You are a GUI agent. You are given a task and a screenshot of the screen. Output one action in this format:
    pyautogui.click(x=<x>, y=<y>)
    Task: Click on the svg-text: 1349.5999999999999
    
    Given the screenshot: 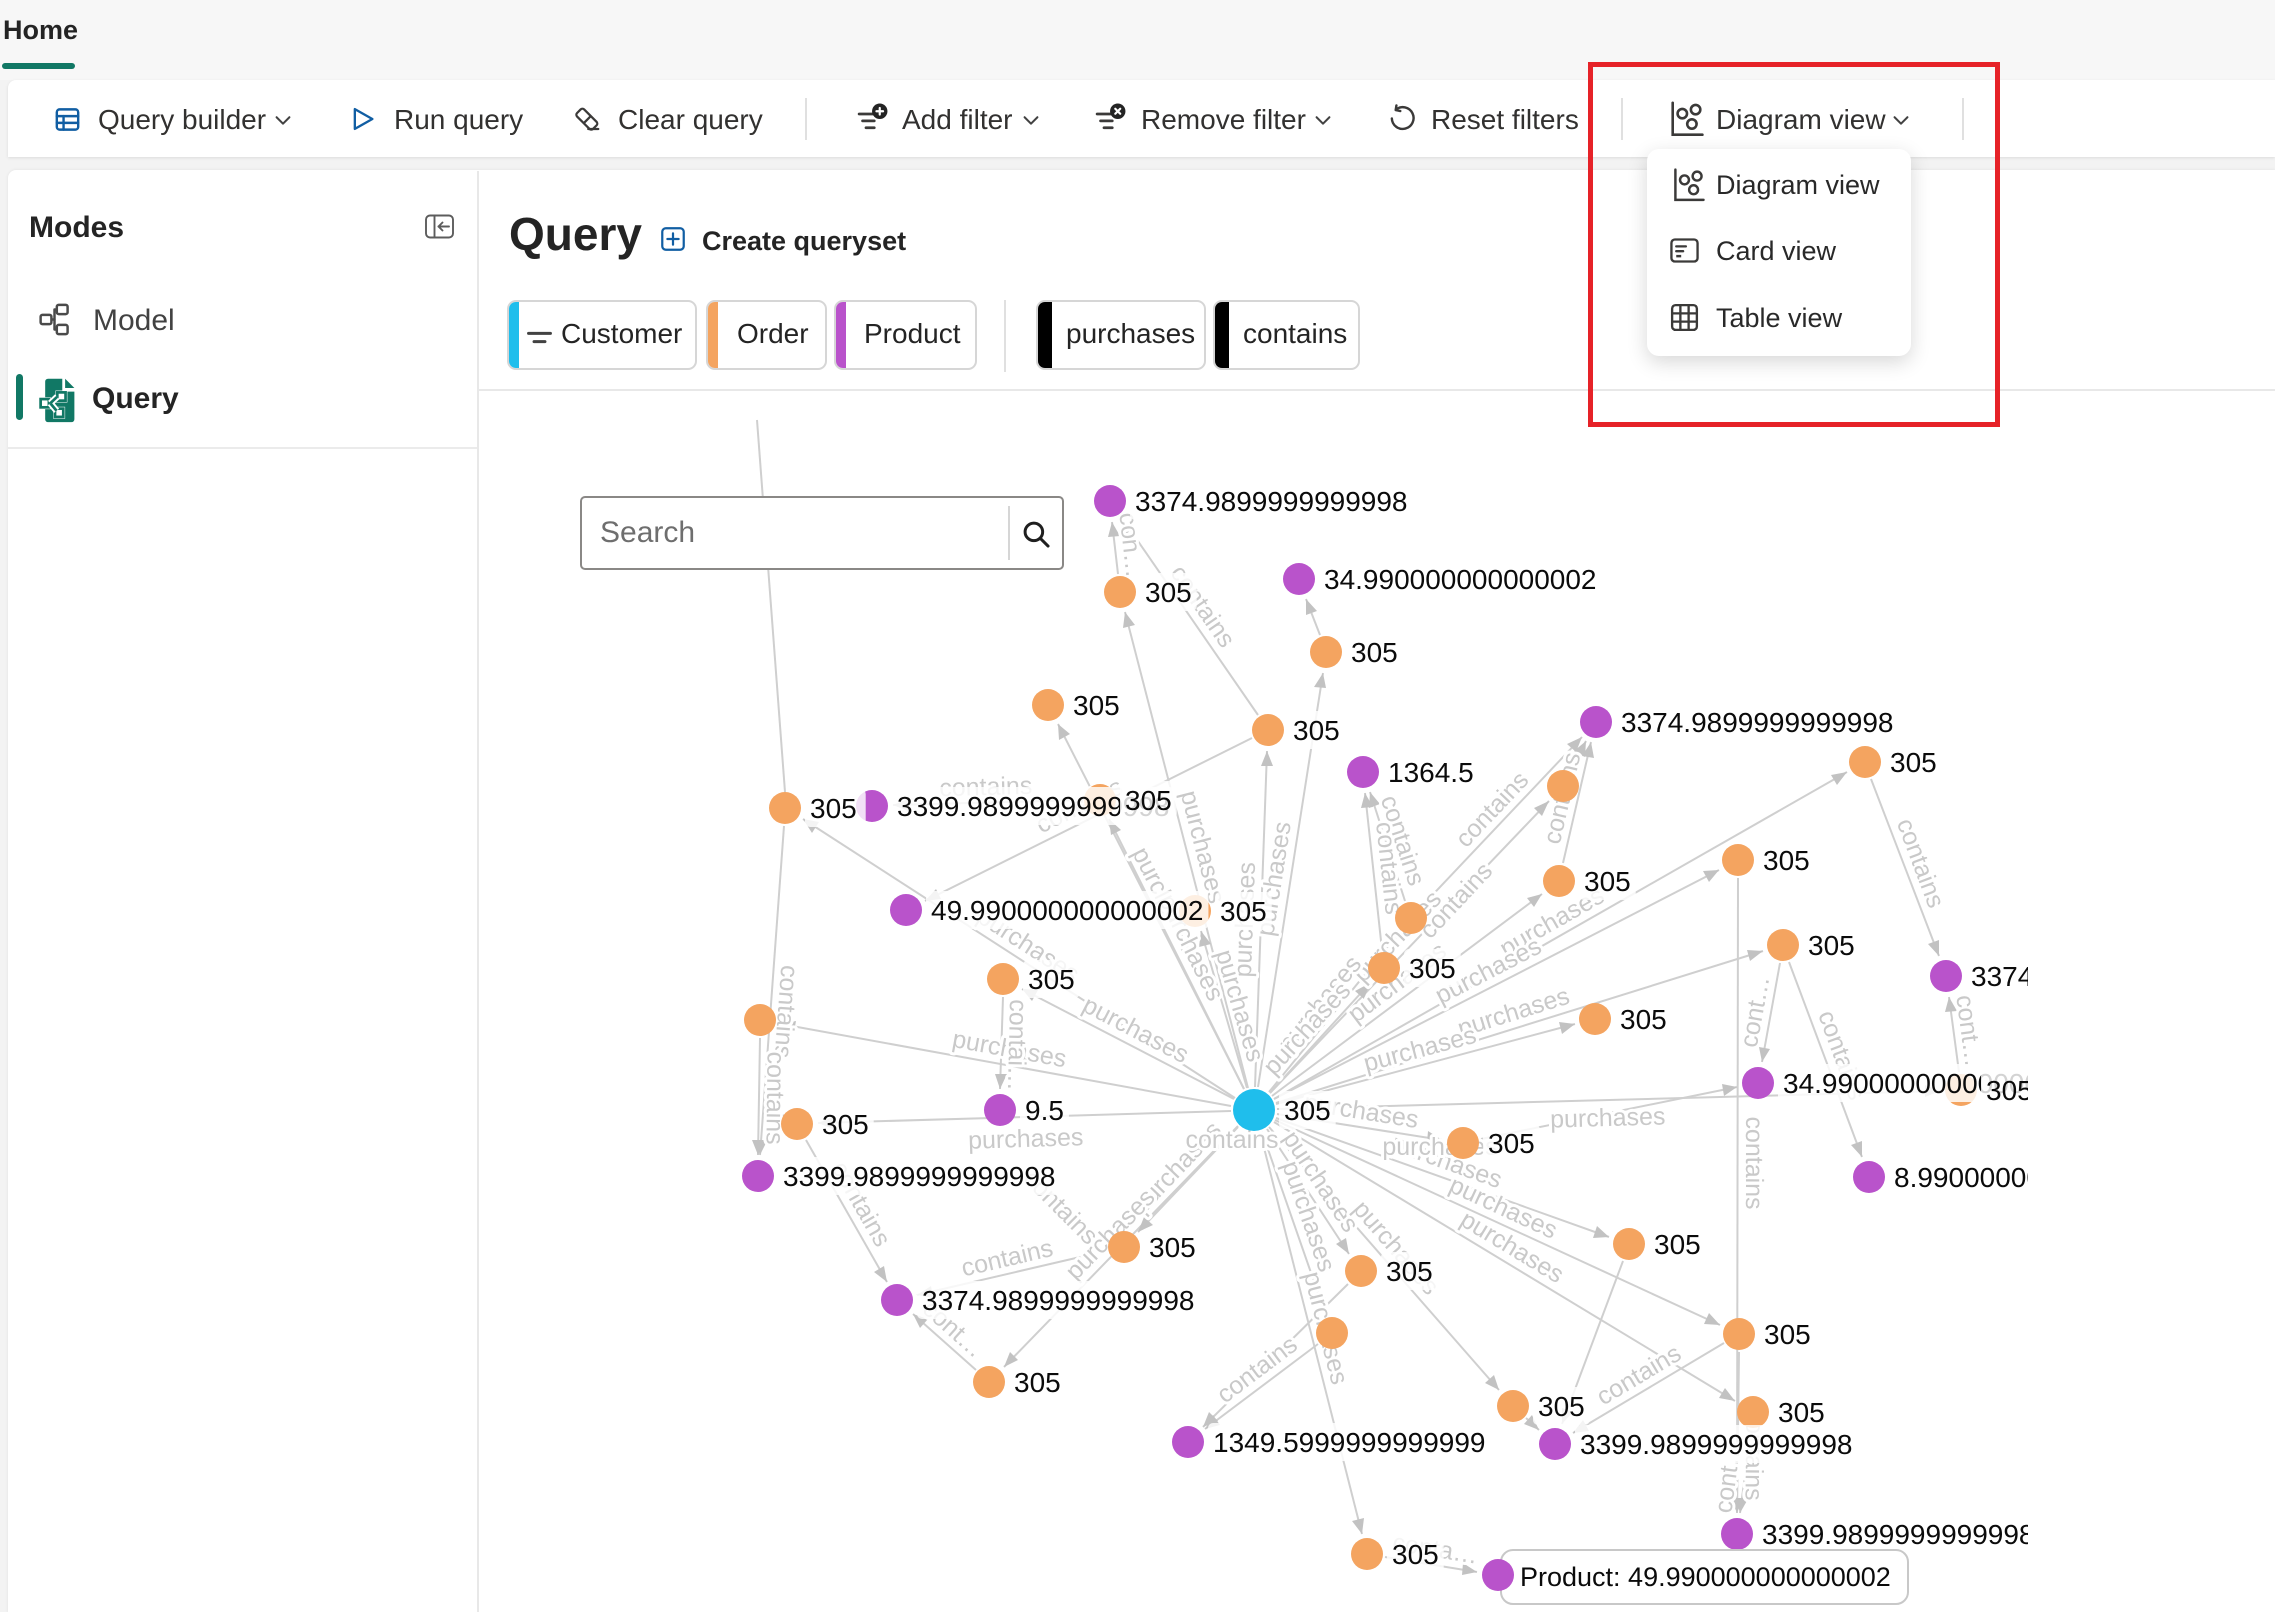 What is the action you would take?
    pyautogui.click(x=1349, y=1442)
    